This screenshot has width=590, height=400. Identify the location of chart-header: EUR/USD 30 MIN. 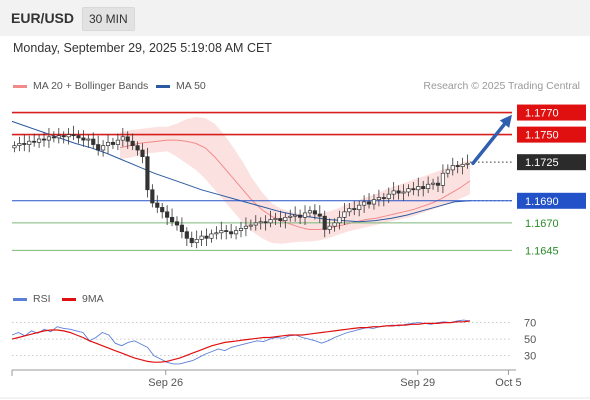
(295, 18).